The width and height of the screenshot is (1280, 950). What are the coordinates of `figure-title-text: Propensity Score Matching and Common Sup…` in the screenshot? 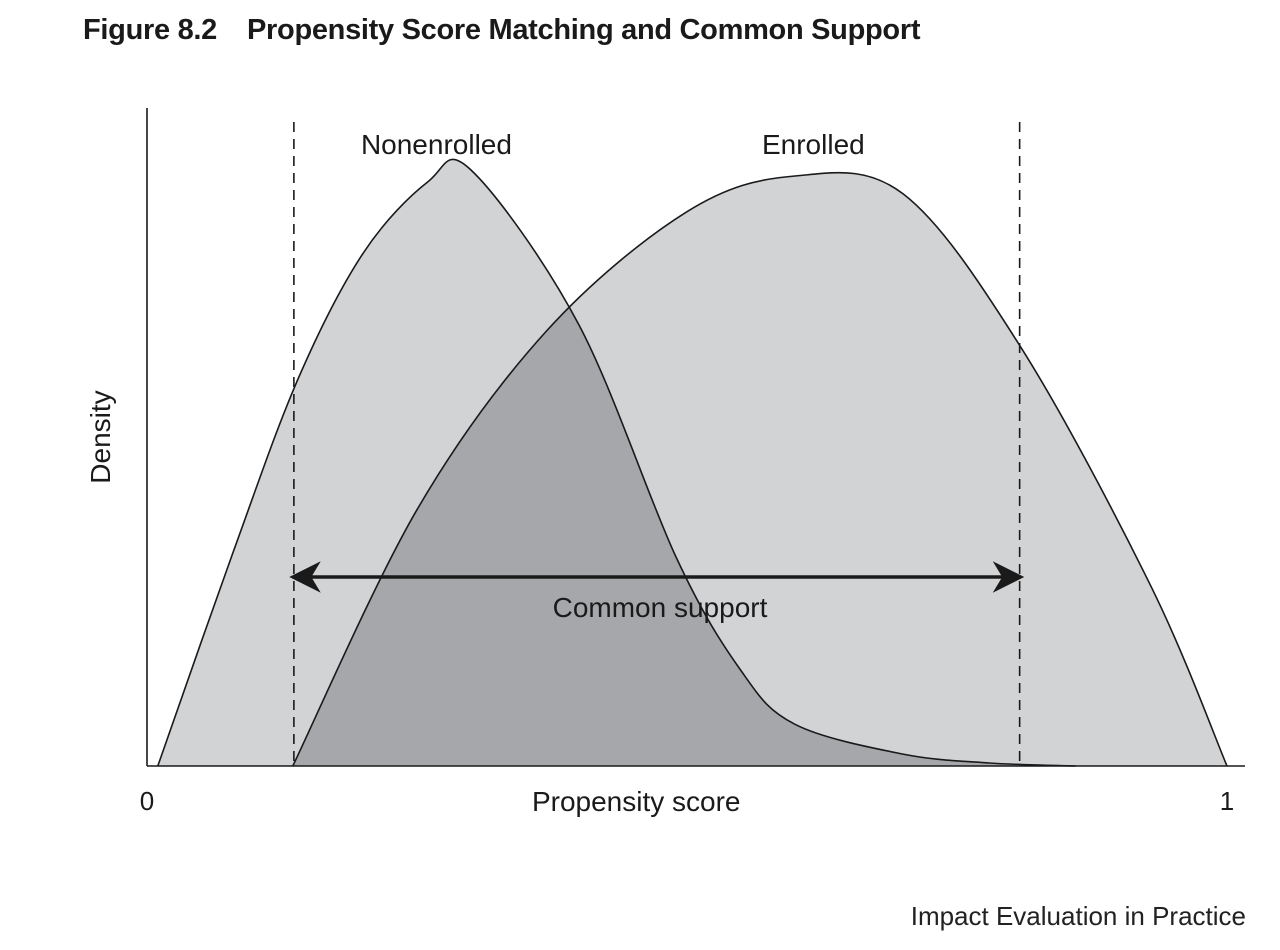 It's located at (584, 30).